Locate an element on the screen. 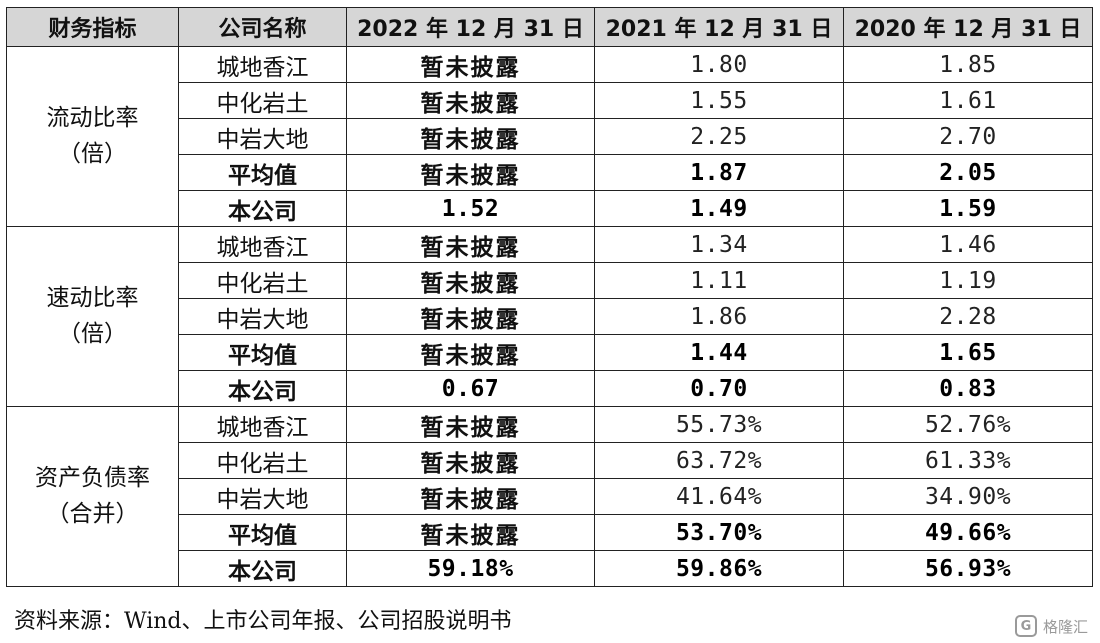 Image resolution: width=1100 pixels, height=643 pixels. value-2021-cell: 2.25 is located at coordinates (719, 136).